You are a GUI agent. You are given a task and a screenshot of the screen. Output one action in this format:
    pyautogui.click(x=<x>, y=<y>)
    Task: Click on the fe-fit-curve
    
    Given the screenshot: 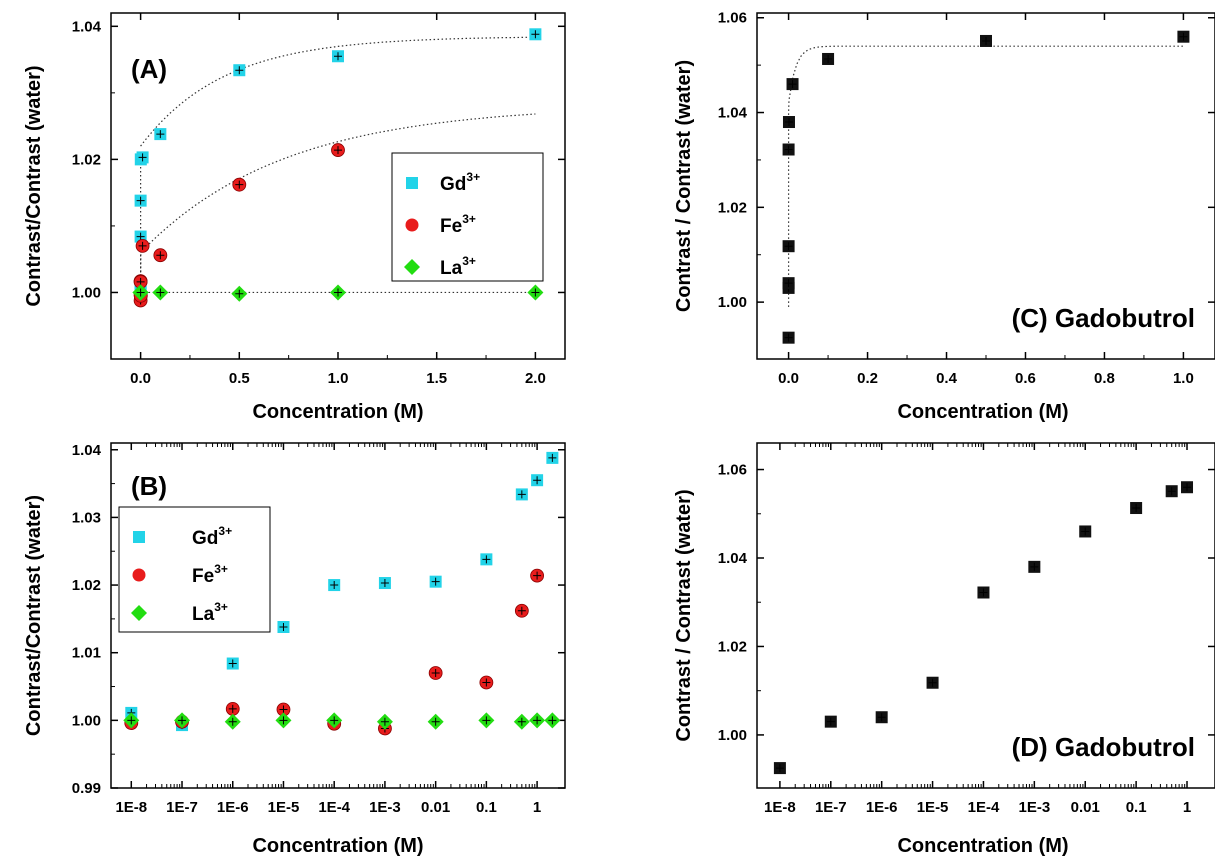 What is the action you would take?
    pyautogui.click(x=338, y=204)
    